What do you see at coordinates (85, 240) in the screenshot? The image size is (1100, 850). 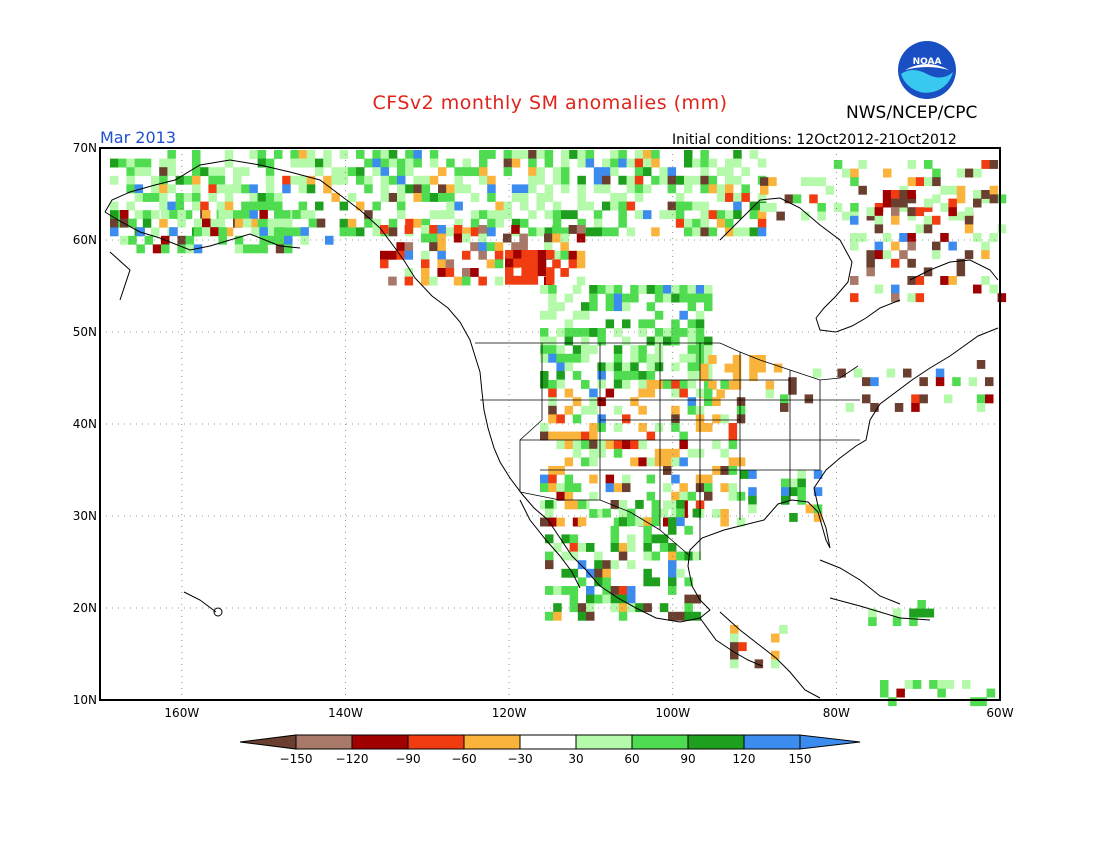 I see `lat-label: 60N` at bounding box center [85, 240].